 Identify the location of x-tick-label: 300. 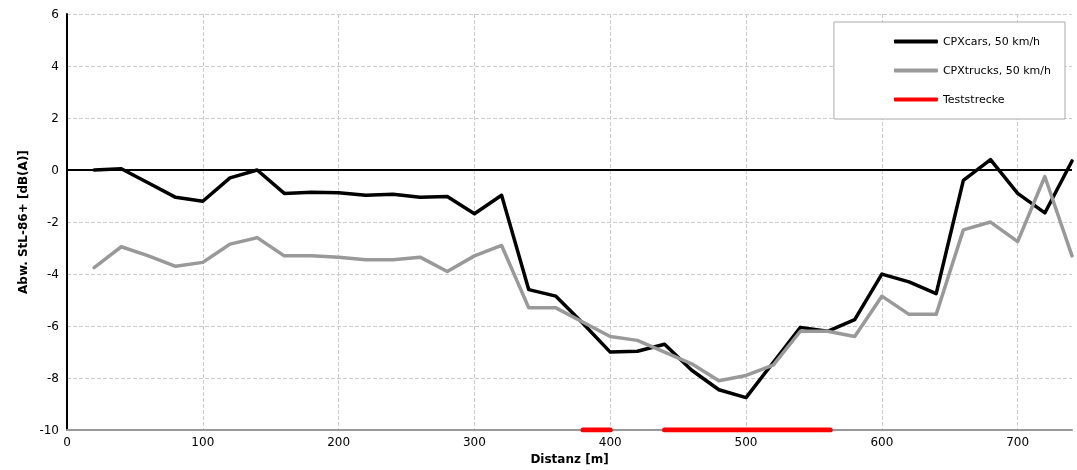
(474, 442).